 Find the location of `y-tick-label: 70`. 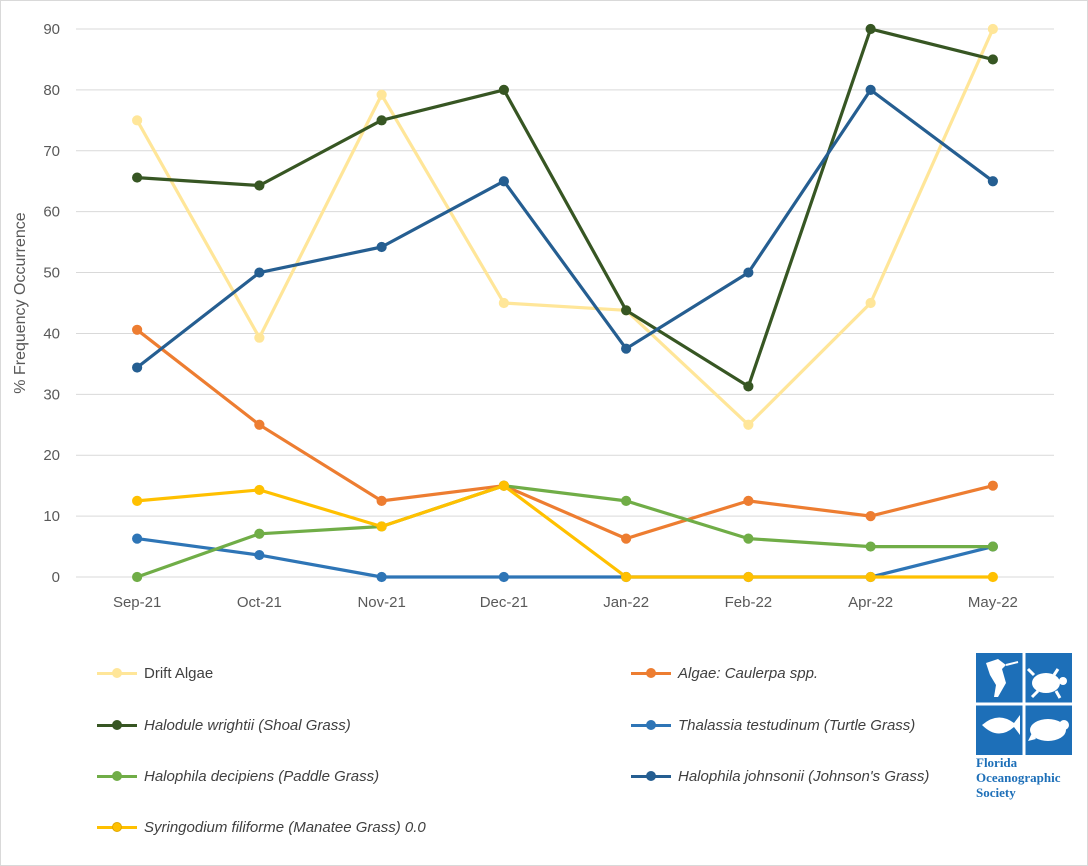

y-tick-label: 70 is located at coordinates (51, 151).